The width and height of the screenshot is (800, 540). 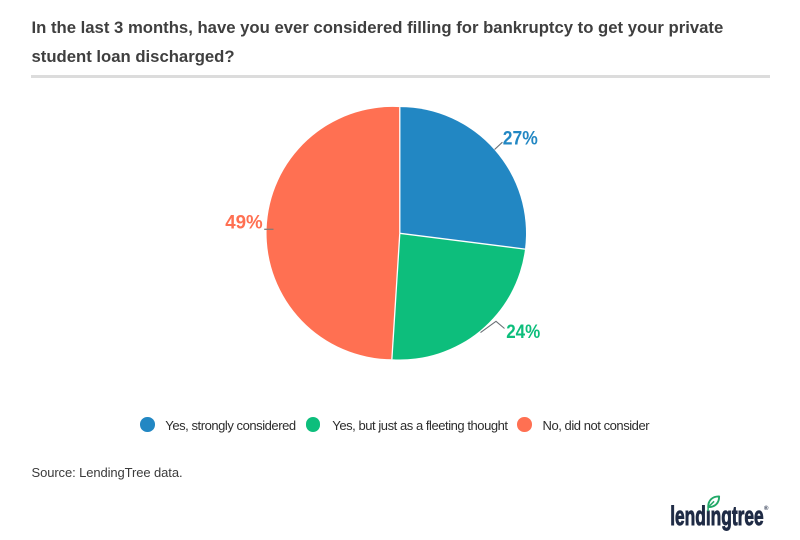 I want to click on svg-text: 27%, so click(x=520, y=138).